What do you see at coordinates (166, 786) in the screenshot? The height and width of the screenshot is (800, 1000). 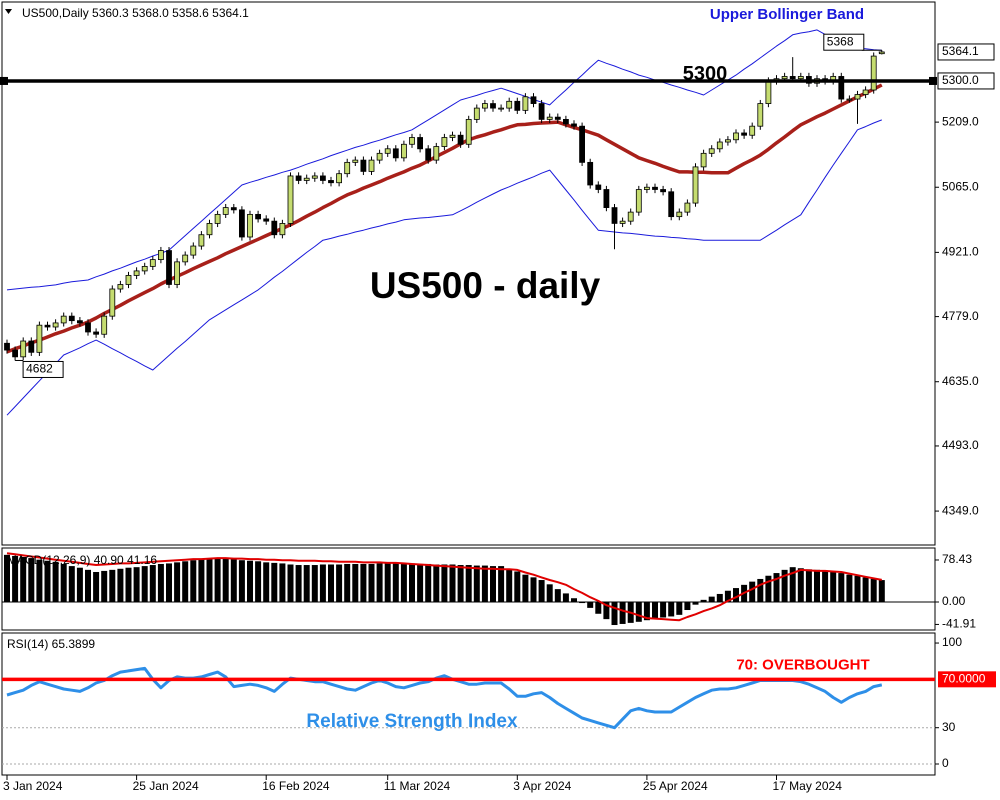 I see `x-tick-label: 25 Jan 2024` at bounding box center [166, 786].